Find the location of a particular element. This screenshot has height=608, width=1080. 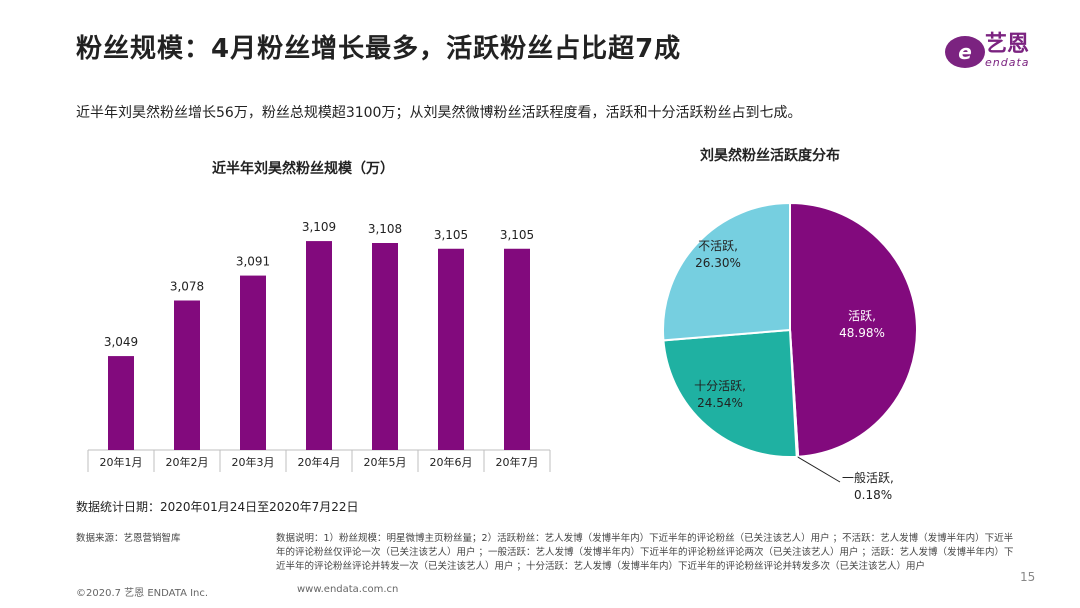

stat-date: 数据统计日期：2020年01月24日至2020年7月22日 is located at coordinates (217, 507).